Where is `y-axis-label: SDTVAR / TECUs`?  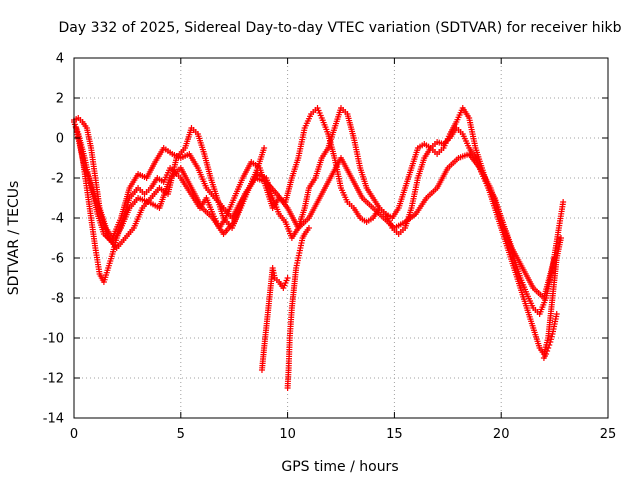
y-axis-label: SDTVAR / TECUs is located at coordinates (14, 238).